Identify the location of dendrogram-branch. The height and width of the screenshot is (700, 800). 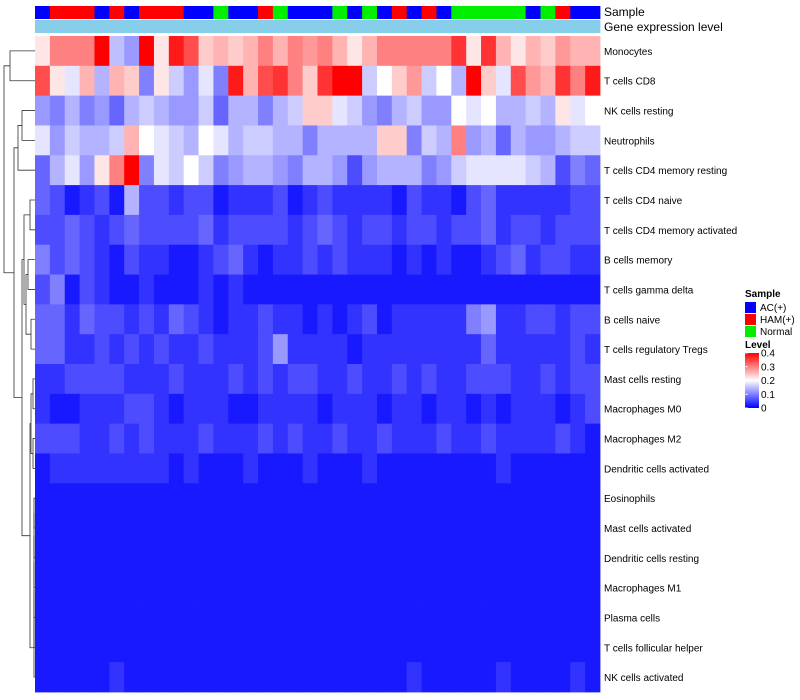
(22, 66).